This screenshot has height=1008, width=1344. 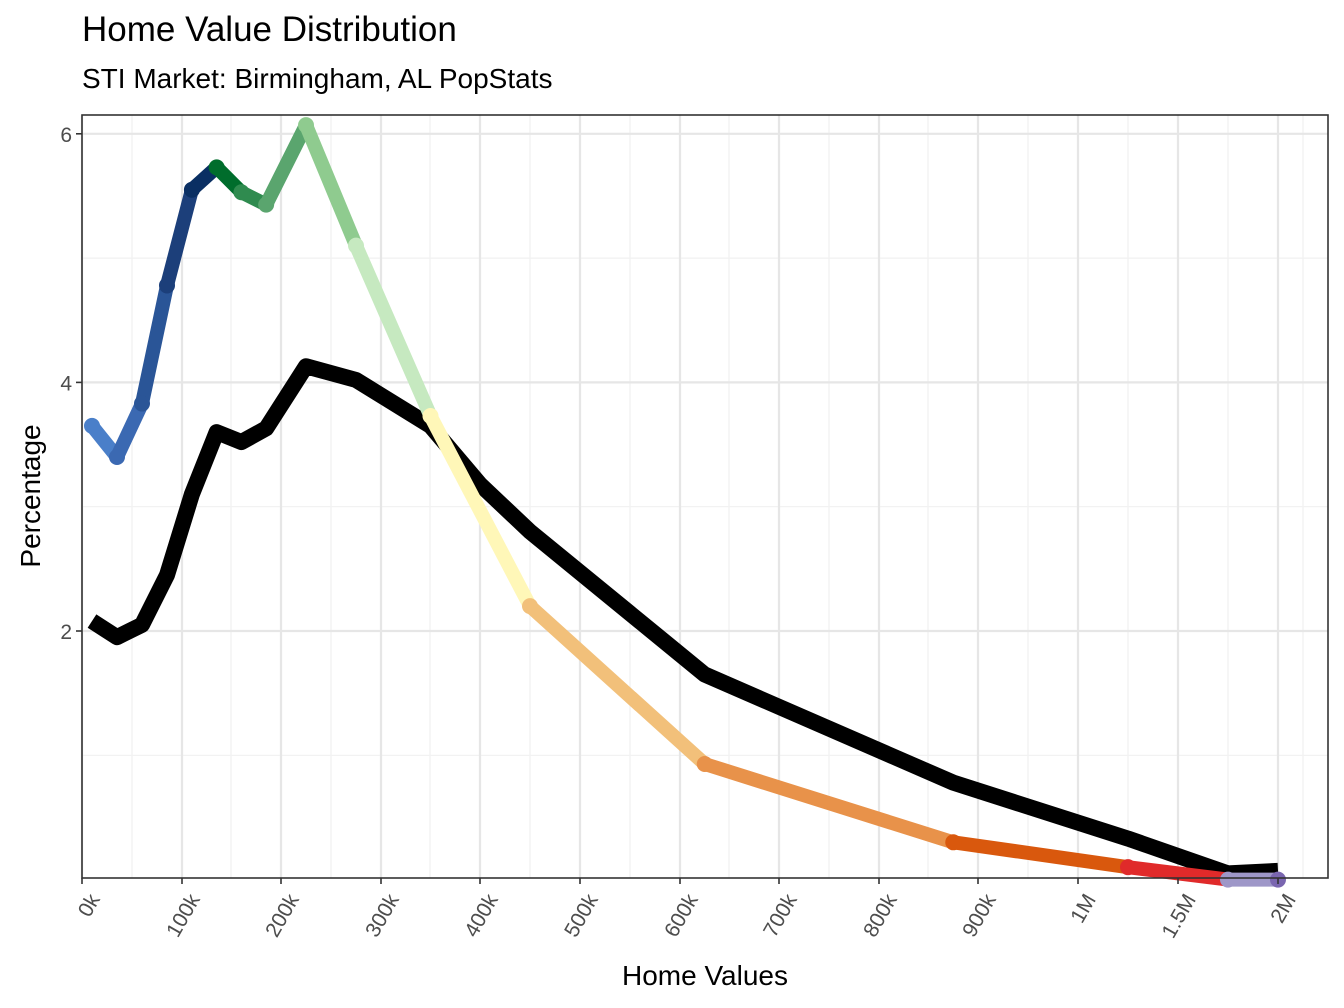 What do you see at coordinates (581, 915) in the screenshot?
I see `x-tick-label: 500k` at bounding box center [581, 915].